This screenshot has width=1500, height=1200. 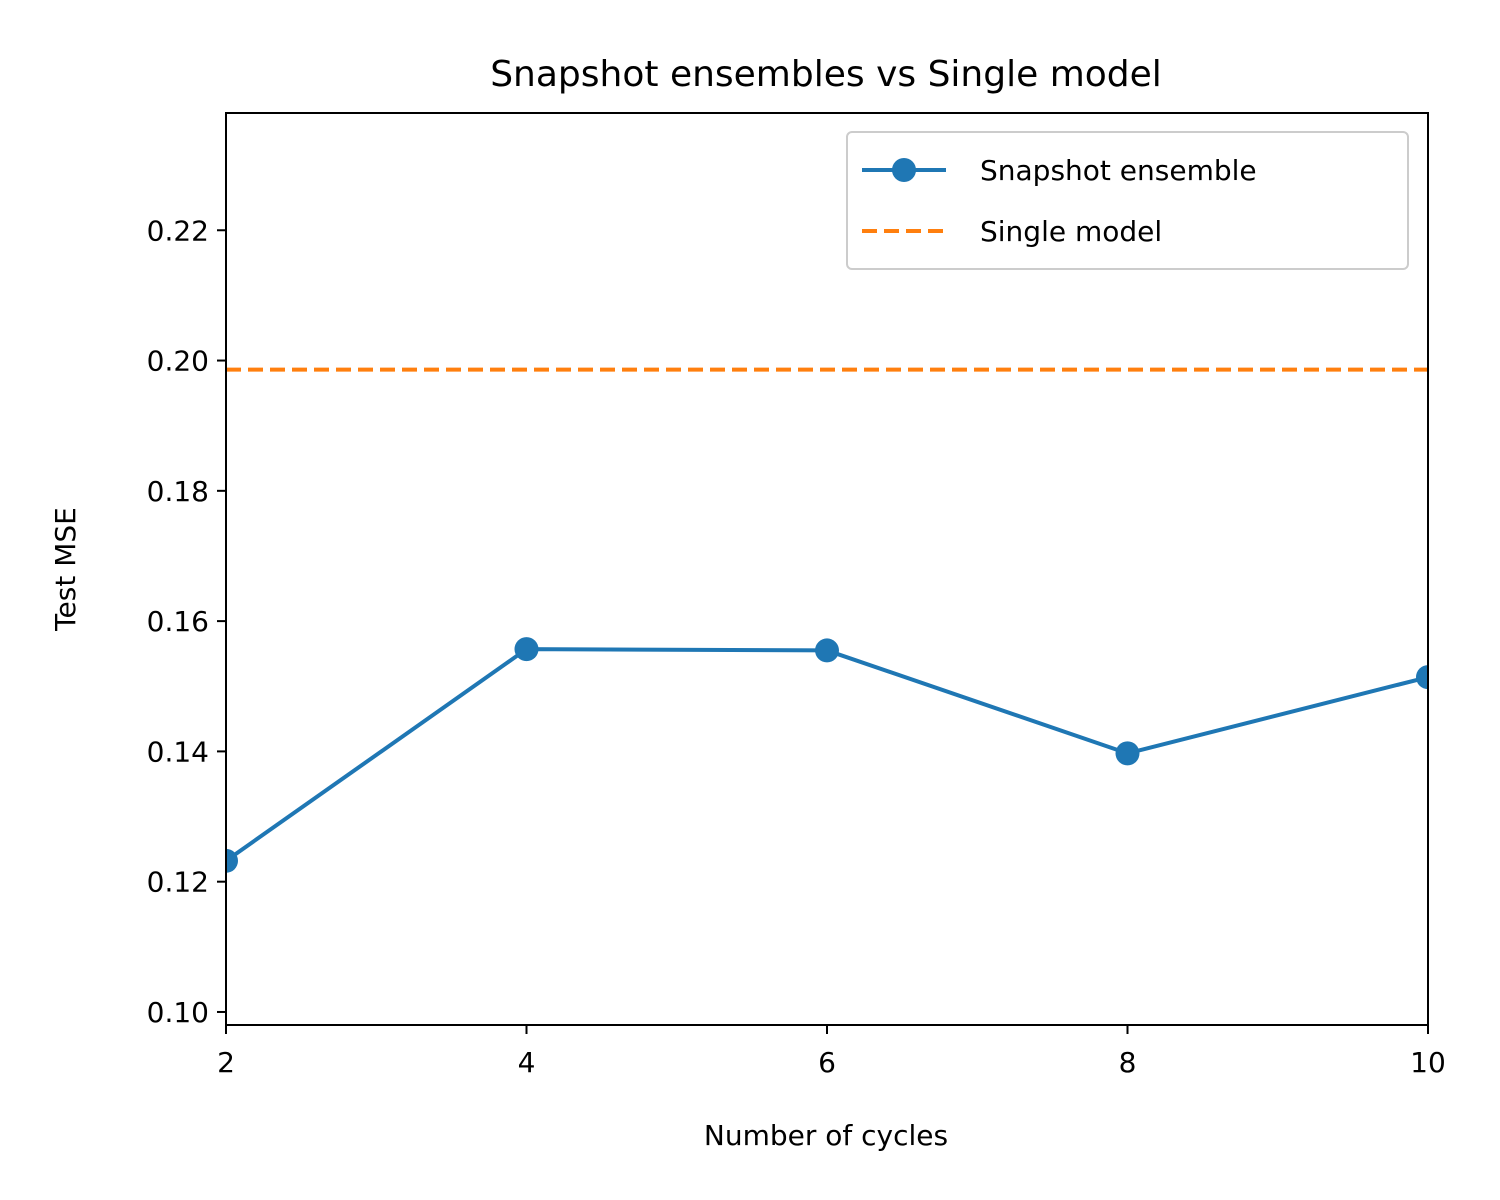 What do you see at coordinates (65, 569) in the screenshot?
I see `y-axis-label: Test MSE` at bounding box center [65, 569].